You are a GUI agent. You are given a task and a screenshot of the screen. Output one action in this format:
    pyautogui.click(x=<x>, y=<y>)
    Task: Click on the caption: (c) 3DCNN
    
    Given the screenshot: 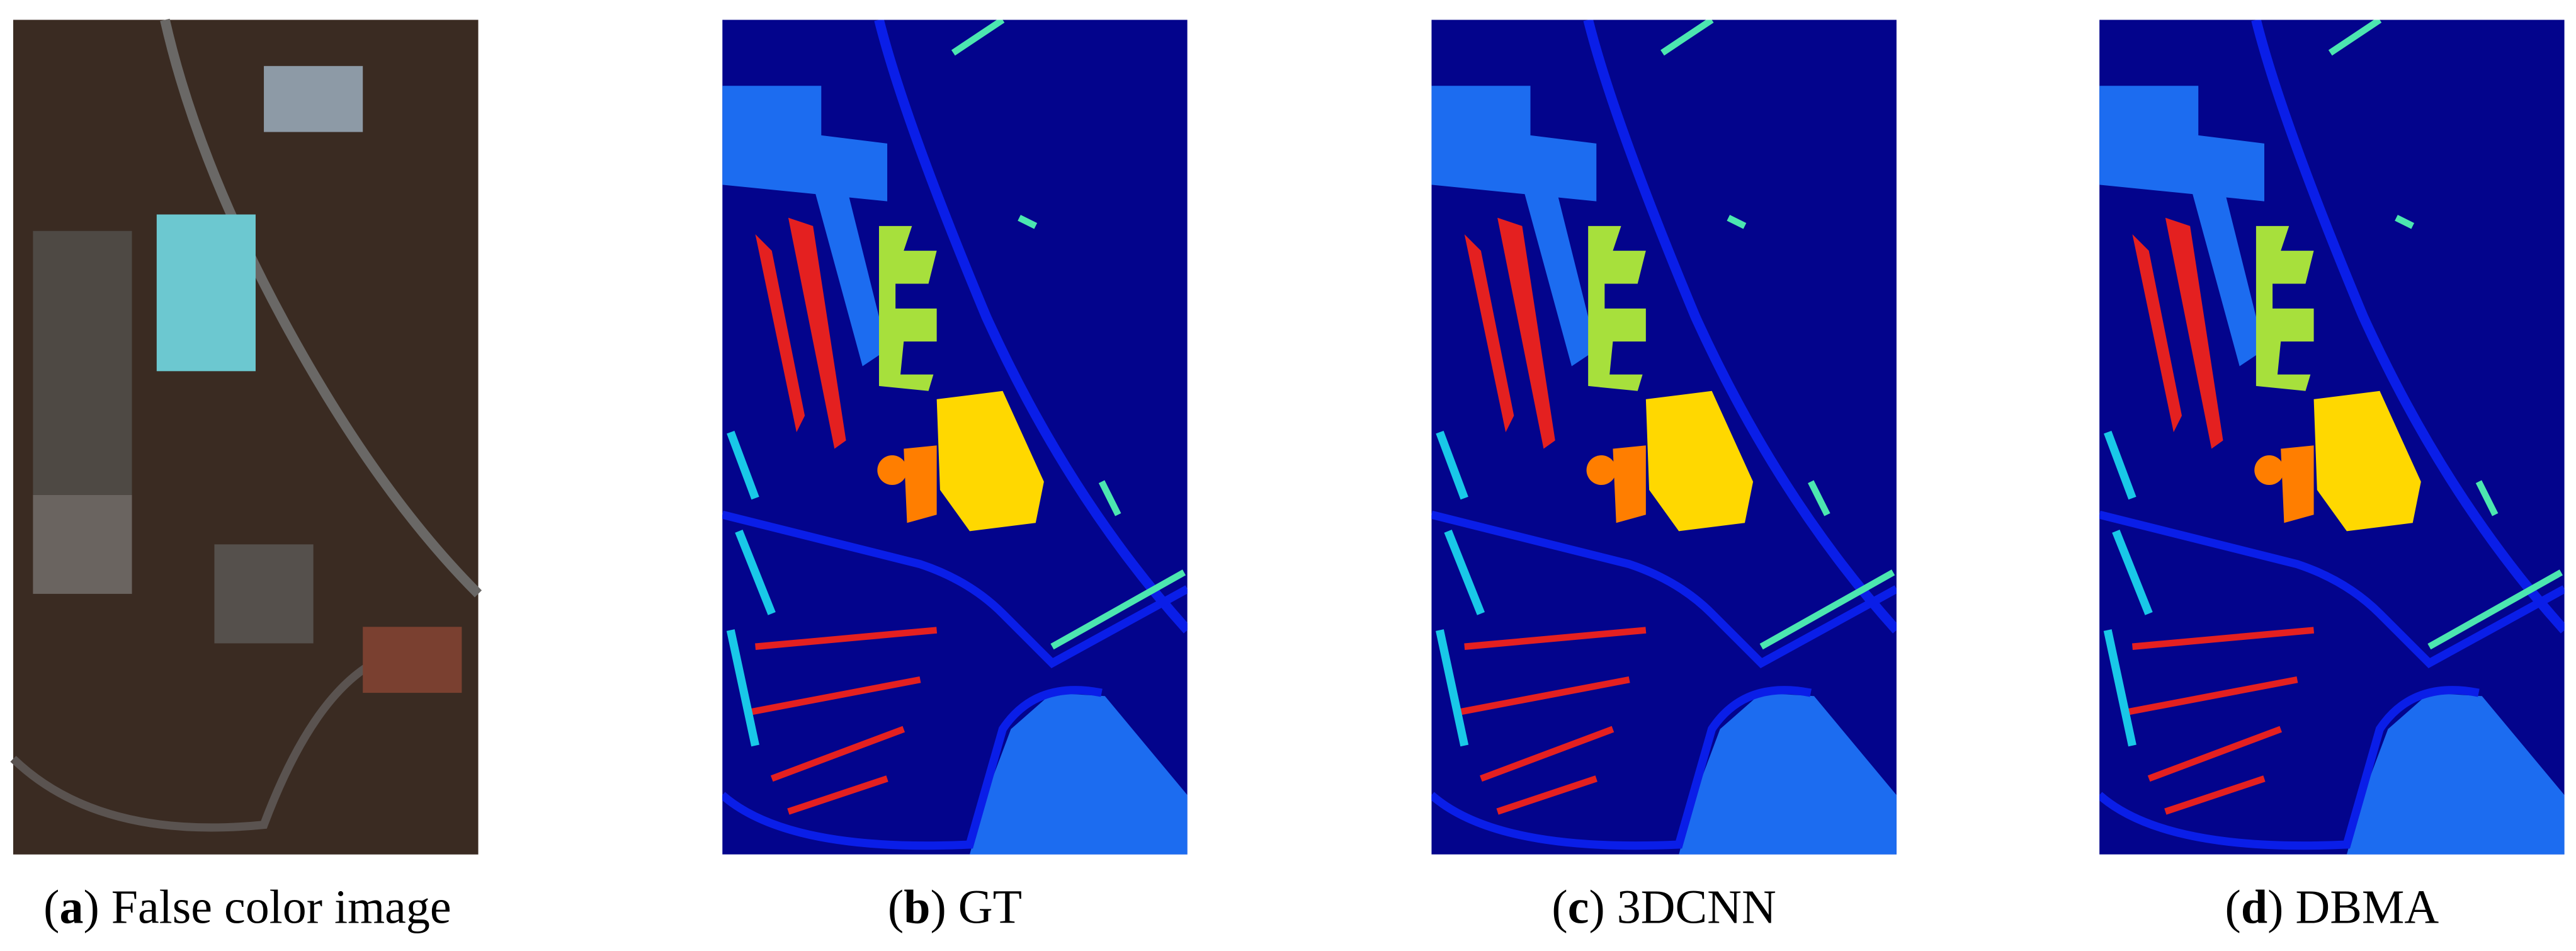 What is the action you would take?
    pyautogui.click(x=1664, y=907)
    